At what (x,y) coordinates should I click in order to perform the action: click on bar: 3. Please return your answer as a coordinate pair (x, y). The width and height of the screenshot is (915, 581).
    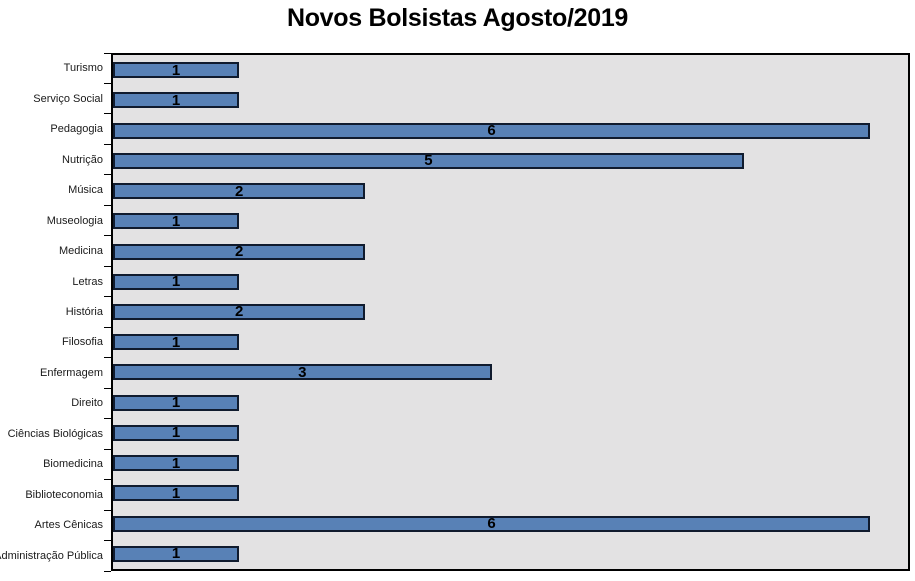
    Looking at the image, I should click on (302, 372).